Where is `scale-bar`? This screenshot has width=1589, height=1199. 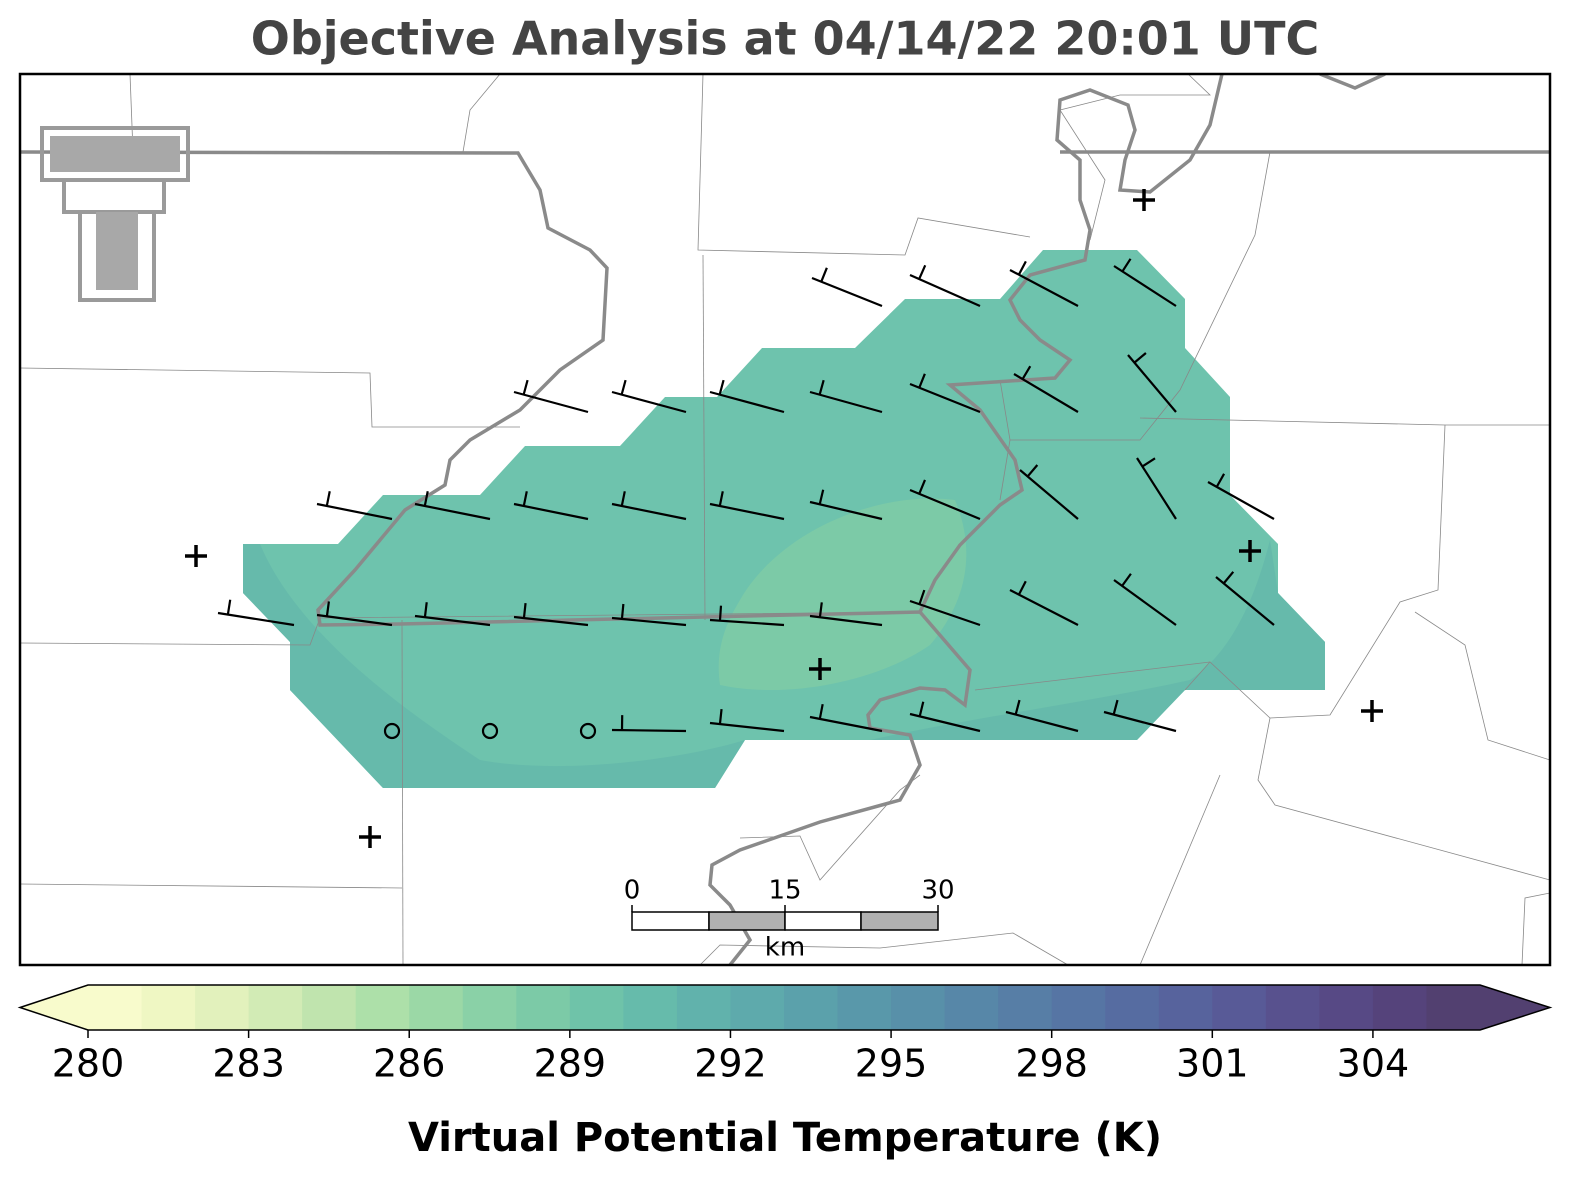 scale-bar is located at coordinates (785, 918).